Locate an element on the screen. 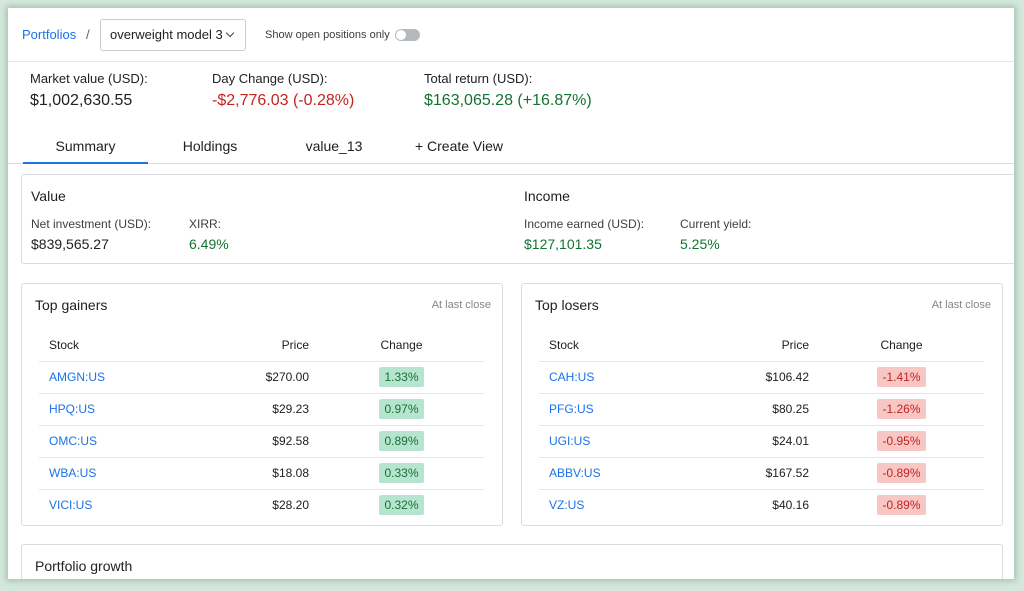  income-earned-value: $127,101.35 is located at coordinates (563, 244).